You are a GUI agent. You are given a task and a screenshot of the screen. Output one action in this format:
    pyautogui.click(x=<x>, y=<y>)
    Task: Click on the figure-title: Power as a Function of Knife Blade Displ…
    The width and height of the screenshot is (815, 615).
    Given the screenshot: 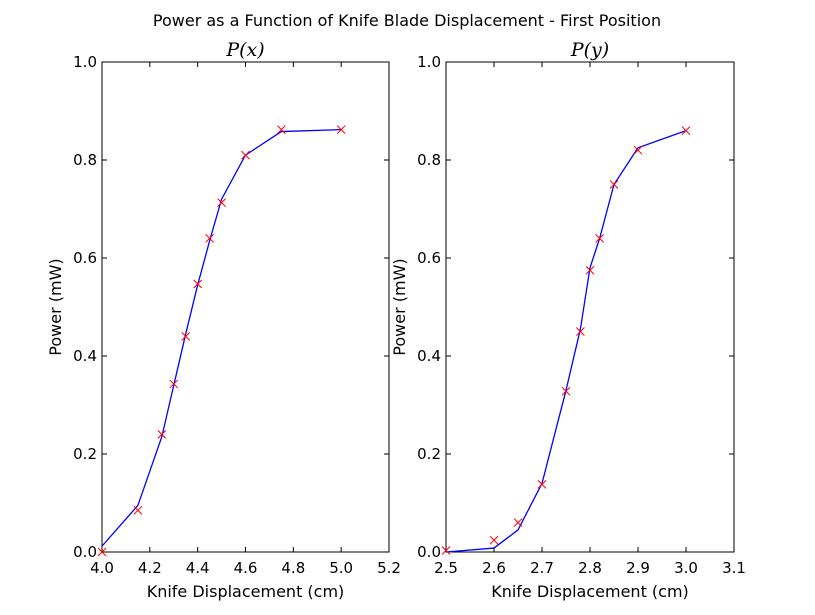 What is the action you would take?
    pyautogui.click(x=407, y=20)
    